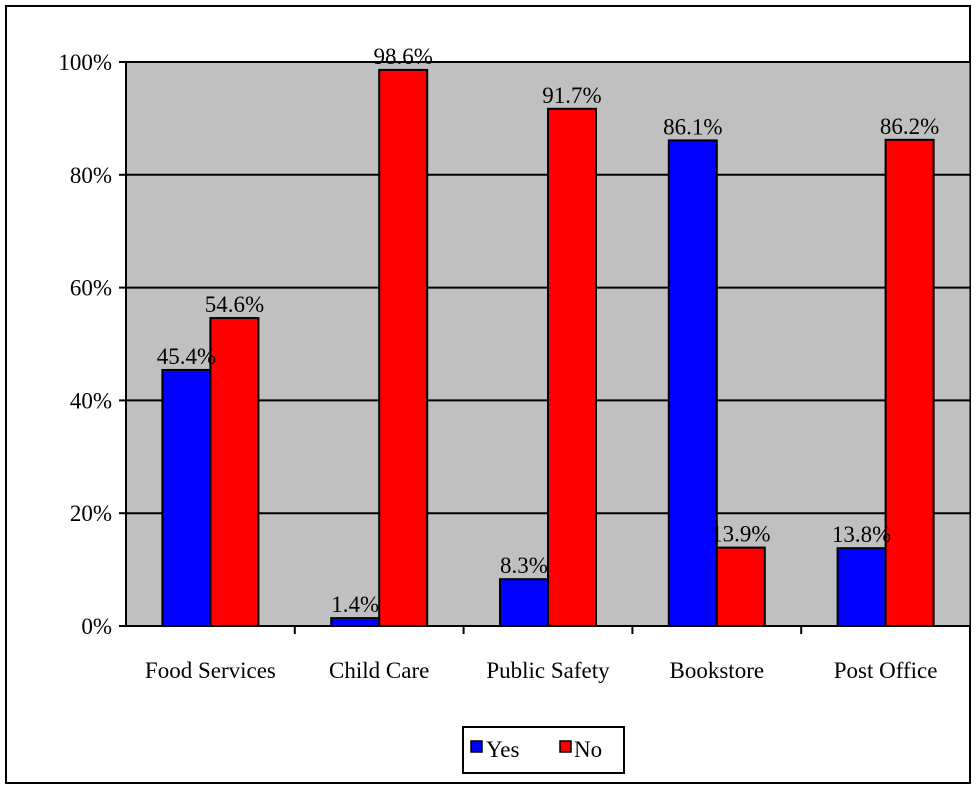  Describe the element at coordinates (909, 126) in the screenshot. I see `data-label: 86.2%` at that location.